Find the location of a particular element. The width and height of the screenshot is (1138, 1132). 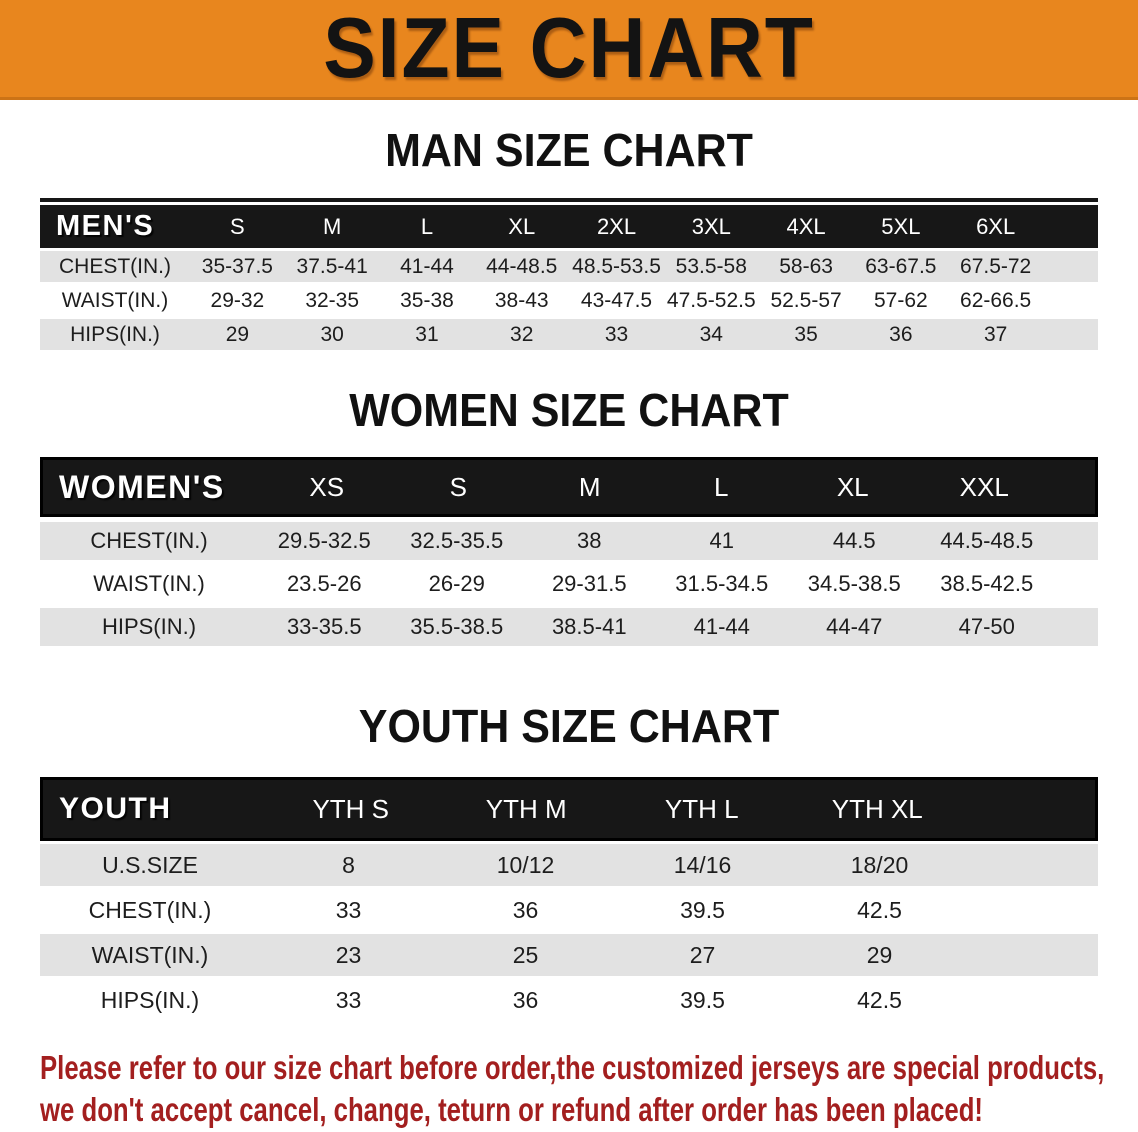

size-value-cell: 35 is located at coordinates (806, 334).